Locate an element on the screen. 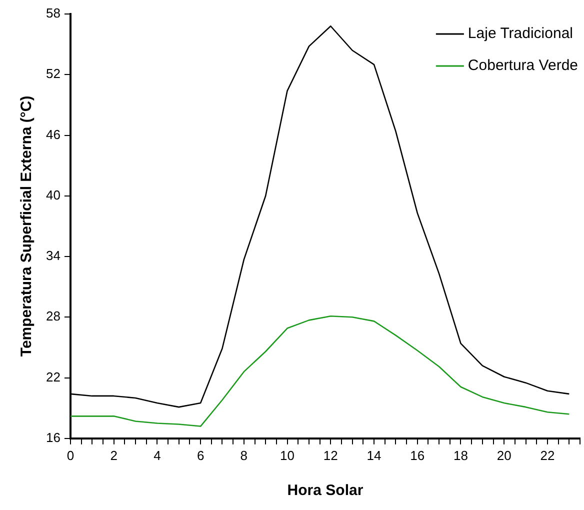 The height and width of the screenshot is (510, 584). x-tick-label: 14 is located at coordinates (374, 455).